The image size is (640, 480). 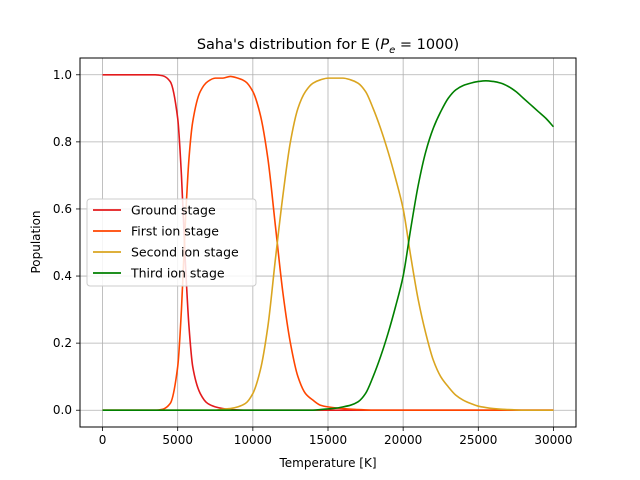 What do you see at coordinates (327, 463) in the screenshot?
I see `x-axis-label: Temperature [K]` at bounding box center [327, 463].